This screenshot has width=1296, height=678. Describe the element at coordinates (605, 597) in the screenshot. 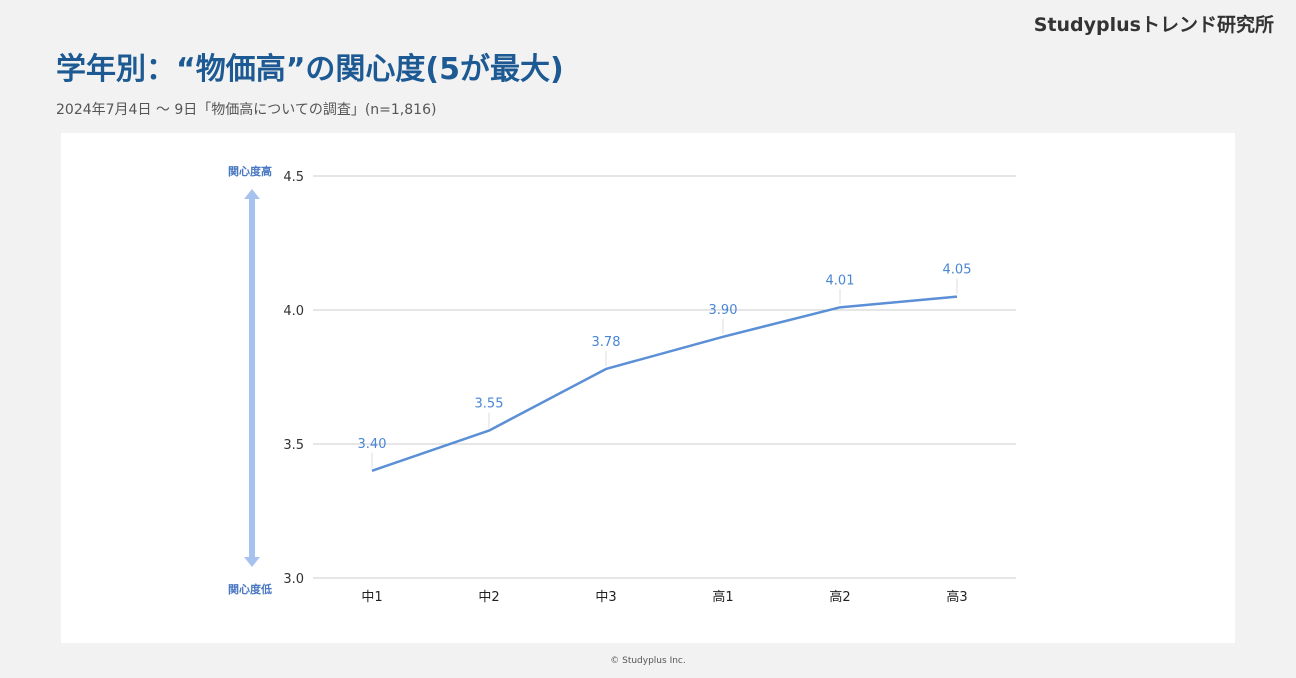

I see `x-tick-label: 中3` at that location.